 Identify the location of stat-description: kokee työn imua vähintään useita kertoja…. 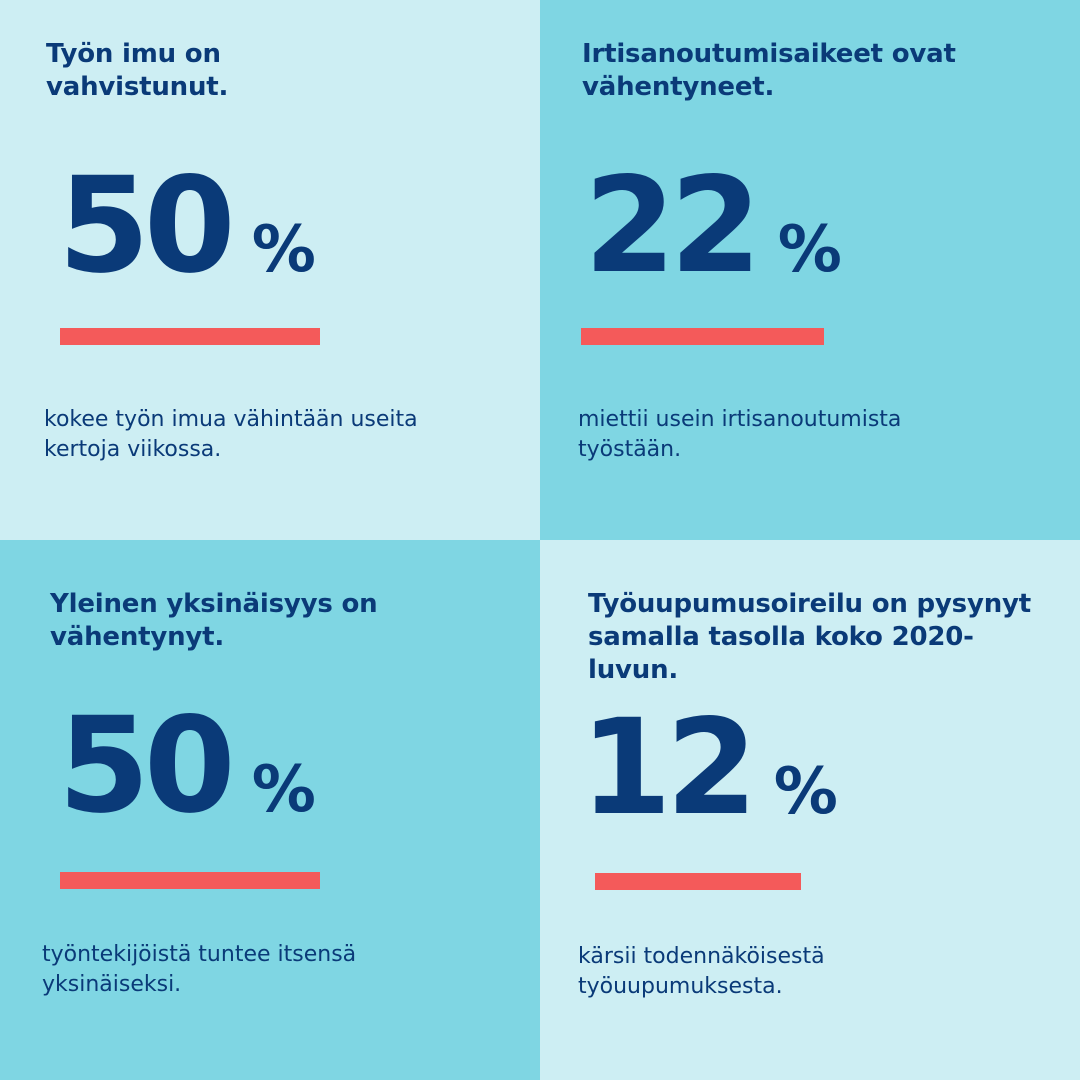
(231, 434).